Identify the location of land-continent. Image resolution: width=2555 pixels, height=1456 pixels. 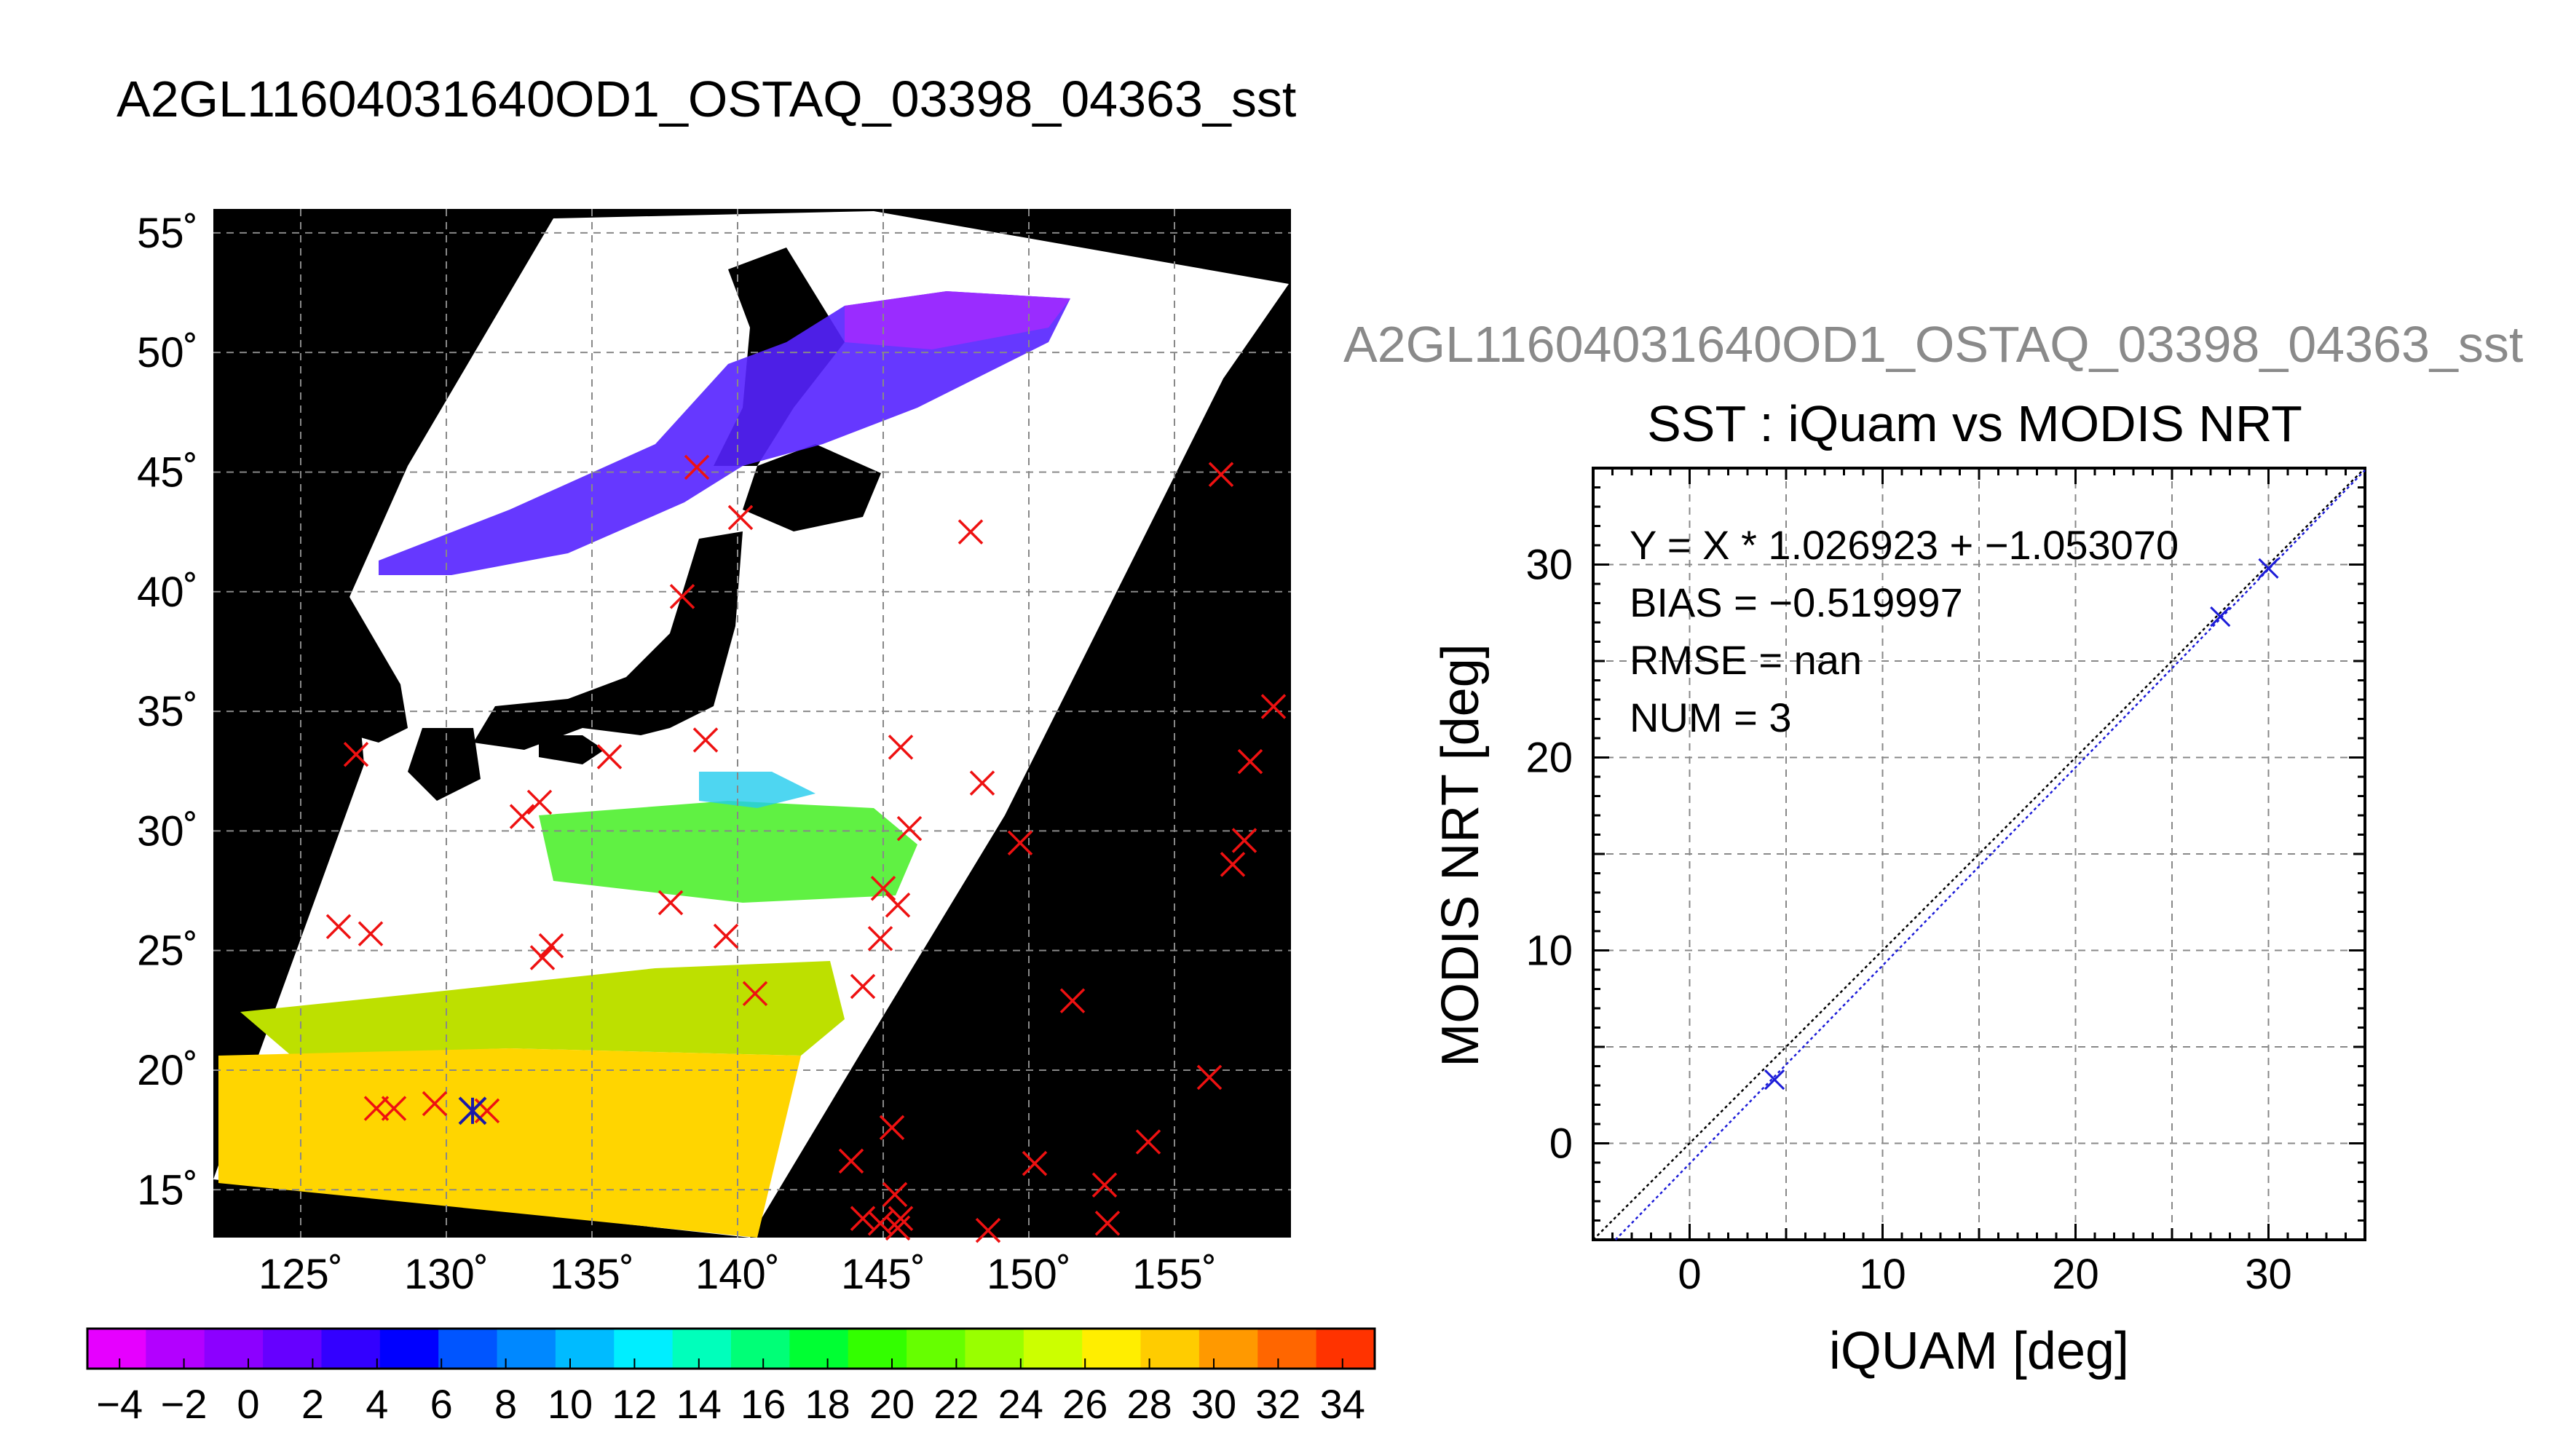
(310, 670).